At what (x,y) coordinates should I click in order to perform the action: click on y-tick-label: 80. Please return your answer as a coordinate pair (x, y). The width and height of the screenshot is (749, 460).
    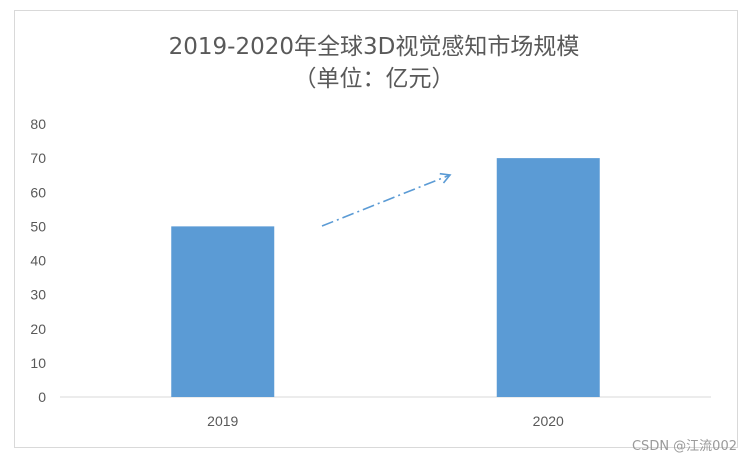
    Looking at the image, I should click on (38, 124).